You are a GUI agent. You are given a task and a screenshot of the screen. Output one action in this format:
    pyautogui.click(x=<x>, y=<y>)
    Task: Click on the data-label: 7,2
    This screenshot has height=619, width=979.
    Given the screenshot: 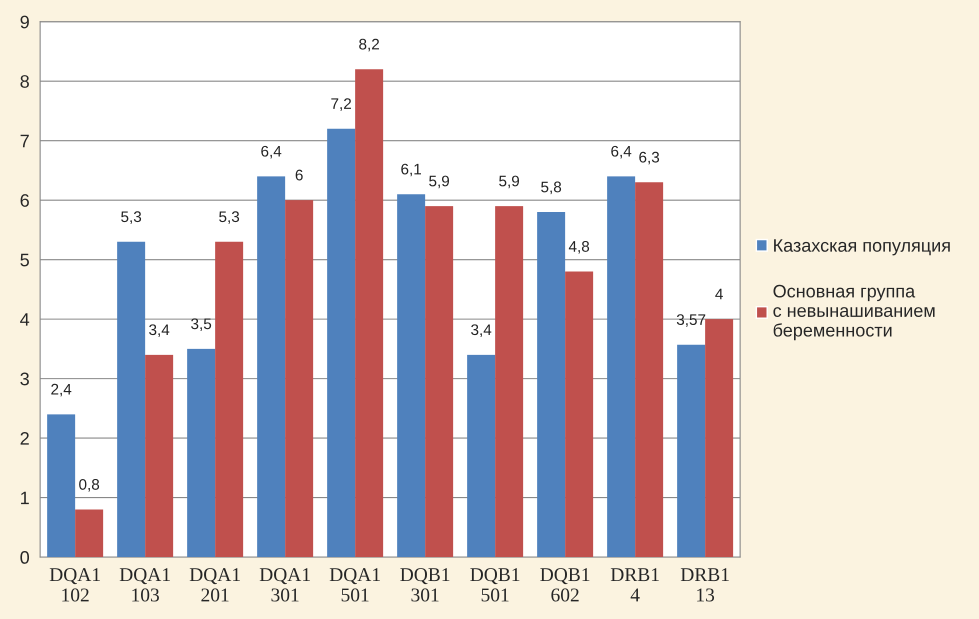 What is the action you would take?
    pyautogui.click(x=341, y=104)
    